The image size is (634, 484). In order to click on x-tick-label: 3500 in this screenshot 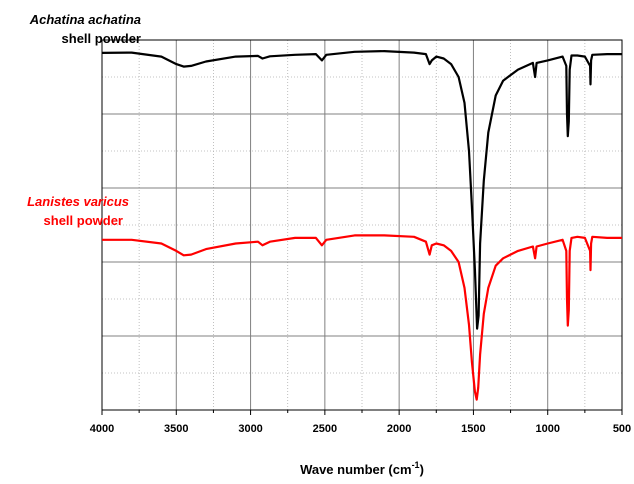, I will do `click(176, 429)`.